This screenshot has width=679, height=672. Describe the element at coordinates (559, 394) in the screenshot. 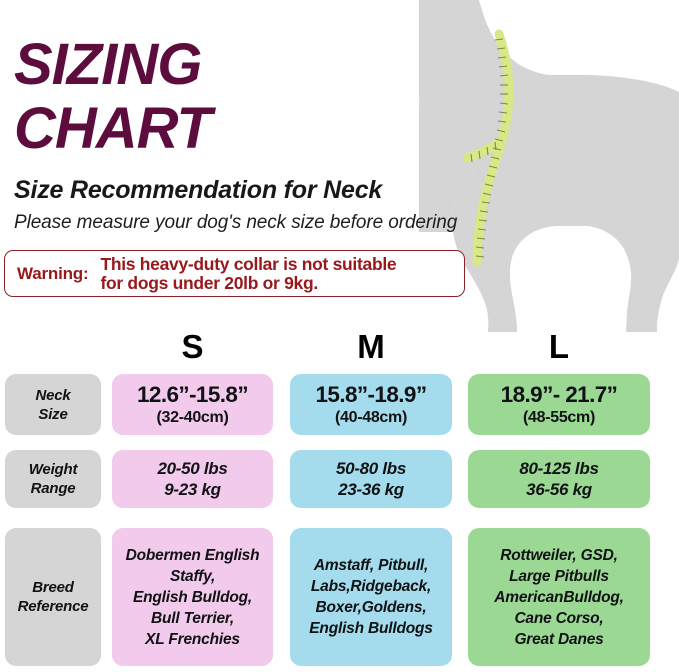

I see `cell-neck-size-l-inches: 18.9”- 21.7”` at that location.